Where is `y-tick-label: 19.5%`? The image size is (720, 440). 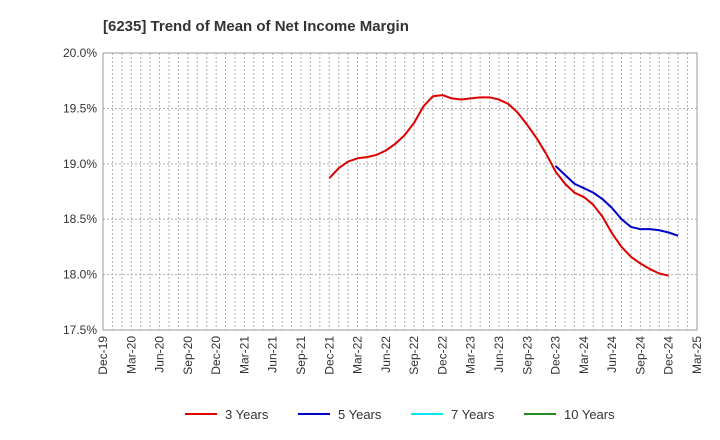 y-tick-label: 19.5% is located at coordinates (80, 108).